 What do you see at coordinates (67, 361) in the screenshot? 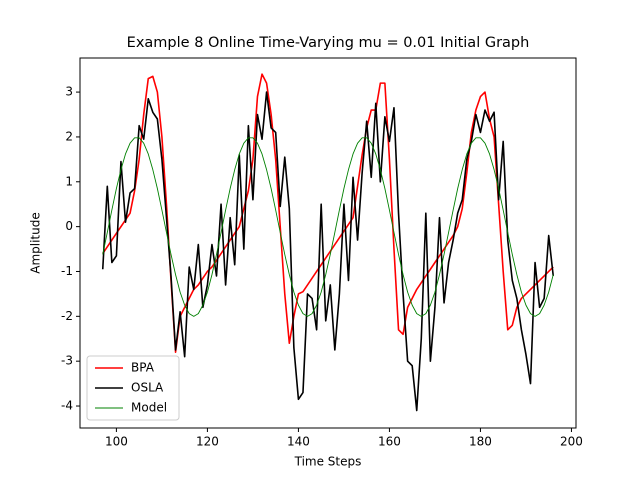
I see `y-tick-label: -3` at bounding box center [67, 361].